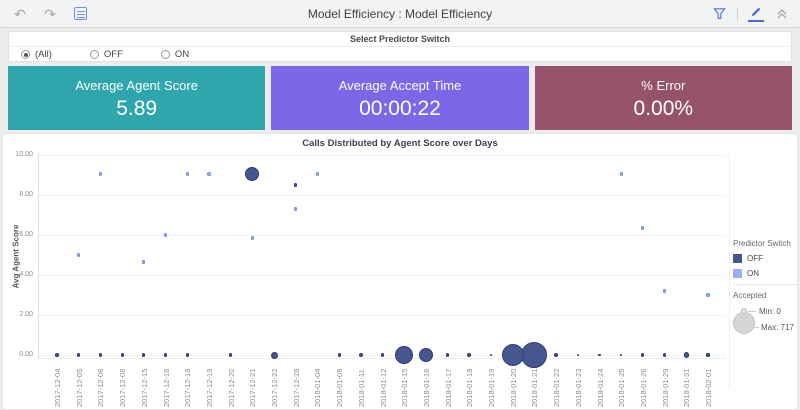 The height and width of the screenshot is (410, 800). I want to click on x-tick-label: 2018-01-16, so click(426, 387).